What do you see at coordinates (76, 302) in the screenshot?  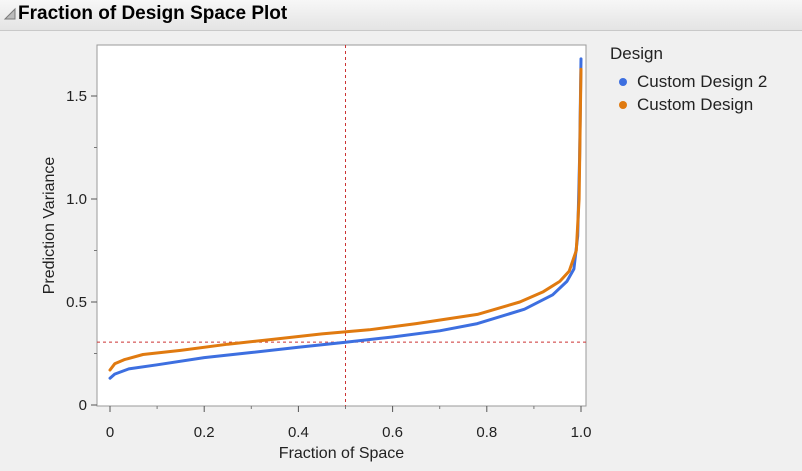 I see `y-tick-label: 0.5` at bounding box center [76, 302].